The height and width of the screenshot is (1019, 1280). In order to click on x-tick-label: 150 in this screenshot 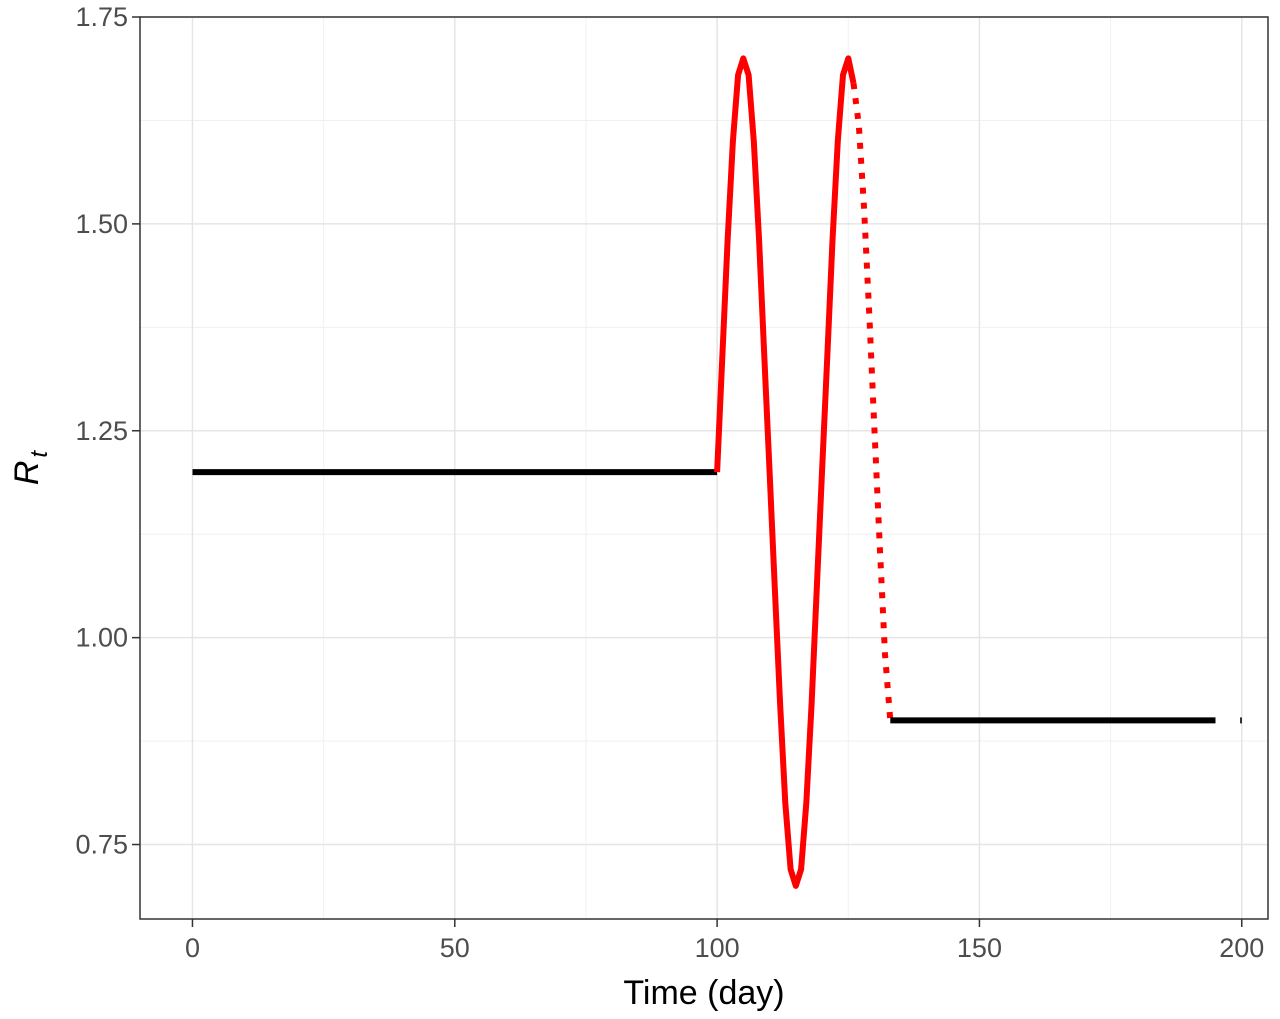, I will do `click(979, 948)`.